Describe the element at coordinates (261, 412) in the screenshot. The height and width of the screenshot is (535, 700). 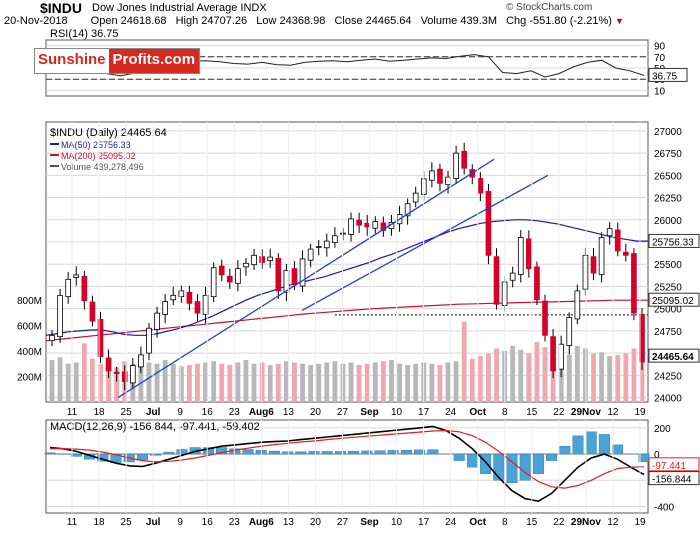
I see `price-x-tick-label: Aug6` at that location.